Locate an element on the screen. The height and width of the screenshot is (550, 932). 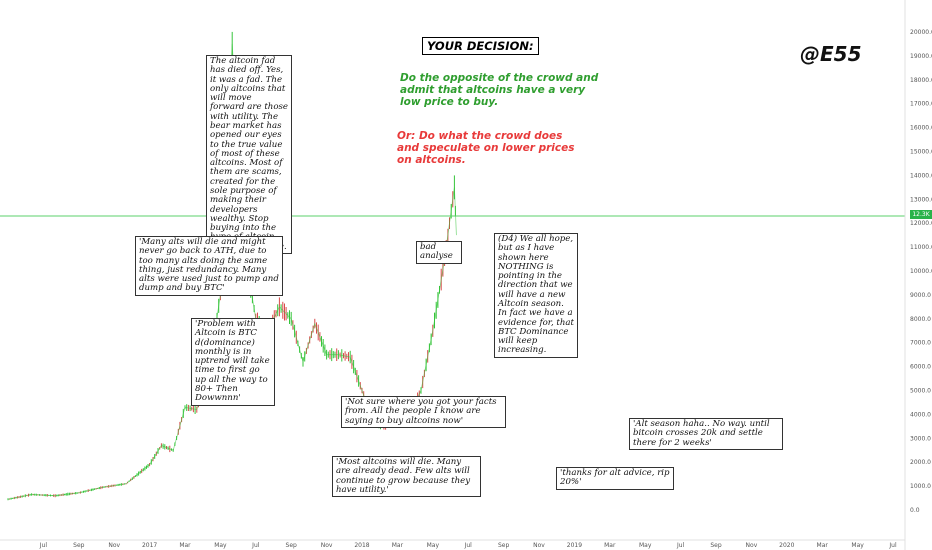
y-tick-label: 6000.0 is located at coordinates (920, 367).